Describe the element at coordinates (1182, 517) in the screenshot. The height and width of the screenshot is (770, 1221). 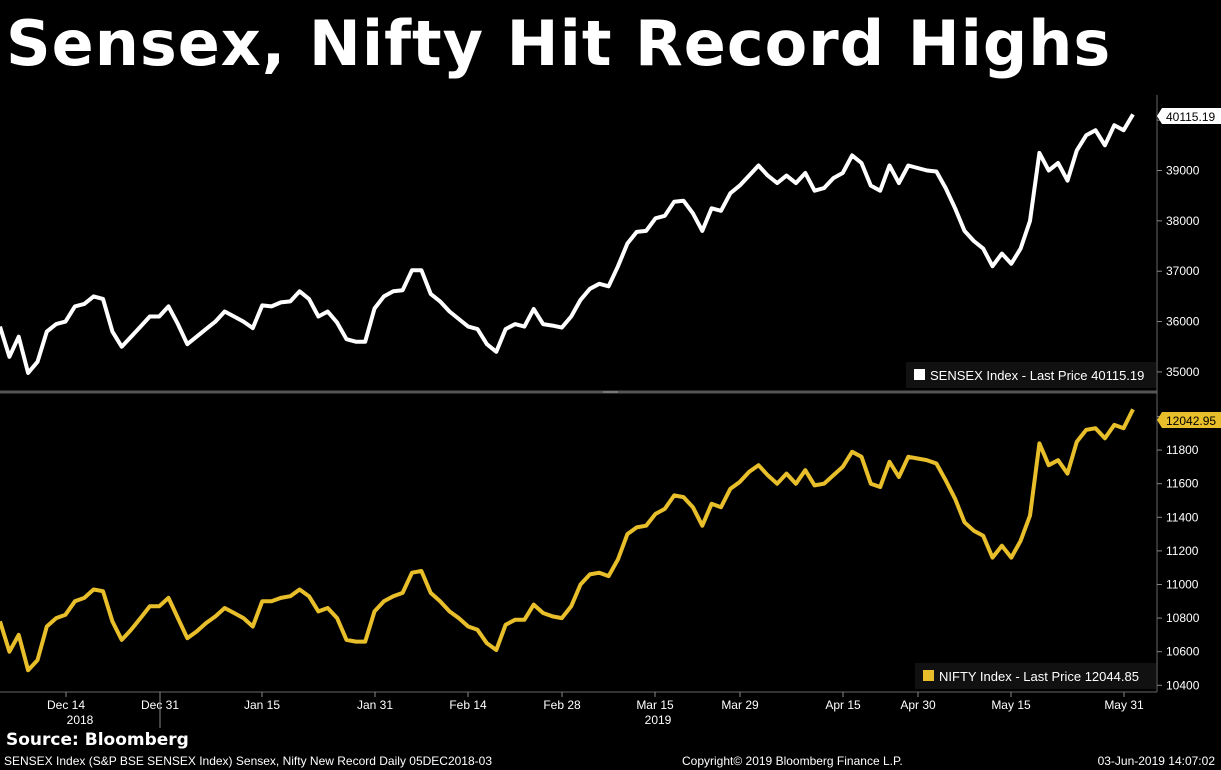
I see `nifty-y-tick-label: 11400` at that location.